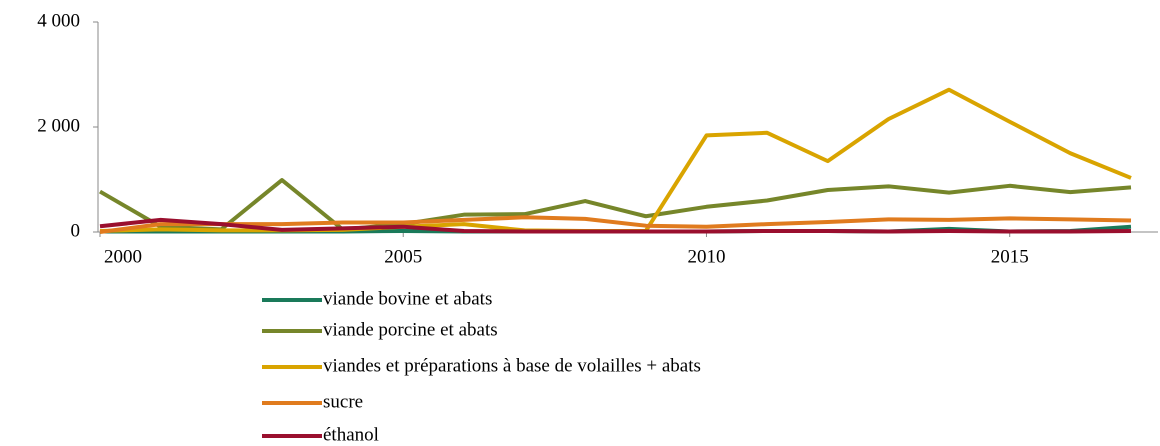 This screenshot has width=1160, height=446. I want to click on y-tick-label: 0, so click(76, 230).